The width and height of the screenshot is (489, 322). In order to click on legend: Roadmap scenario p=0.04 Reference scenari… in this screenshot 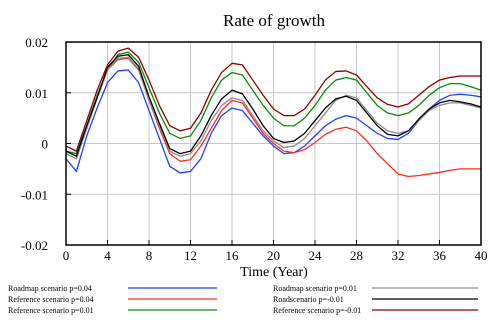, I will do `click(243, 299)`.